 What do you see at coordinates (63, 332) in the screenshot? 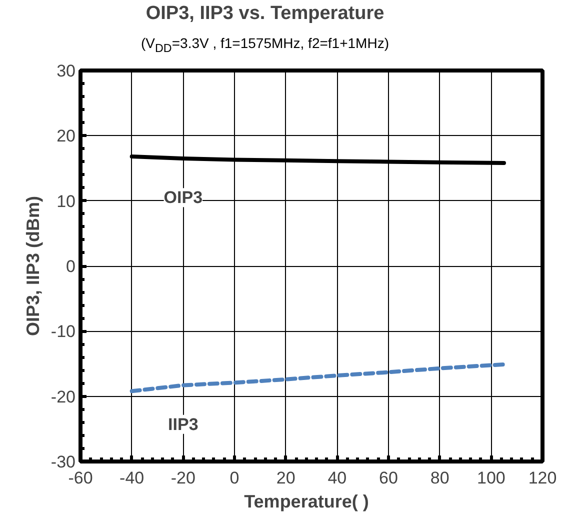
I see `y-tick-label: -10` at bounding box center [63, 332].